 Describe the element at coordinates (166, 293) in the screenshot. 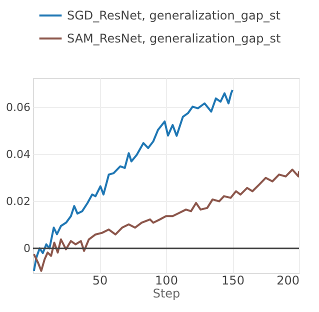

I see `x-axis-title: Step` at that location.